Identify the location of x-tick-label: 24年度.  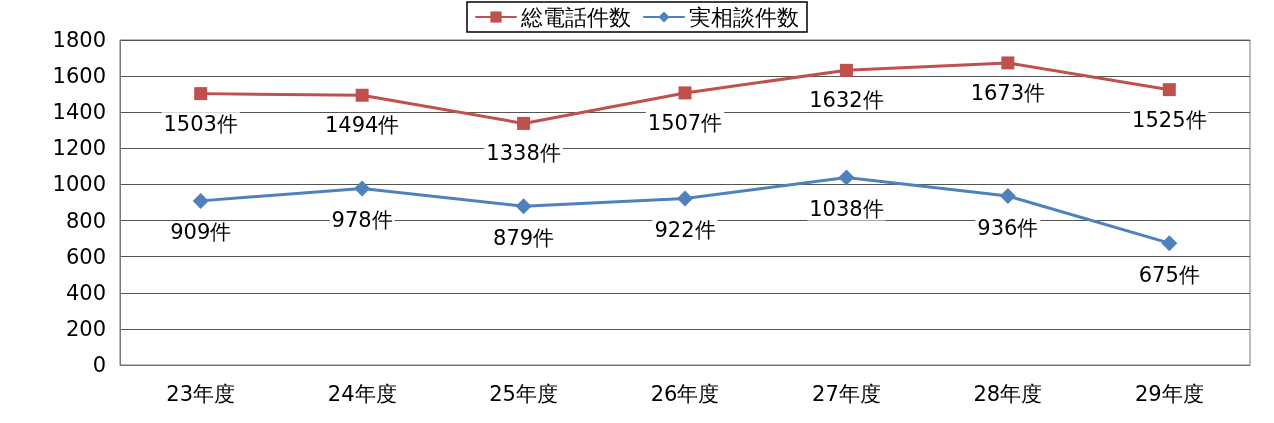
(362, 393).